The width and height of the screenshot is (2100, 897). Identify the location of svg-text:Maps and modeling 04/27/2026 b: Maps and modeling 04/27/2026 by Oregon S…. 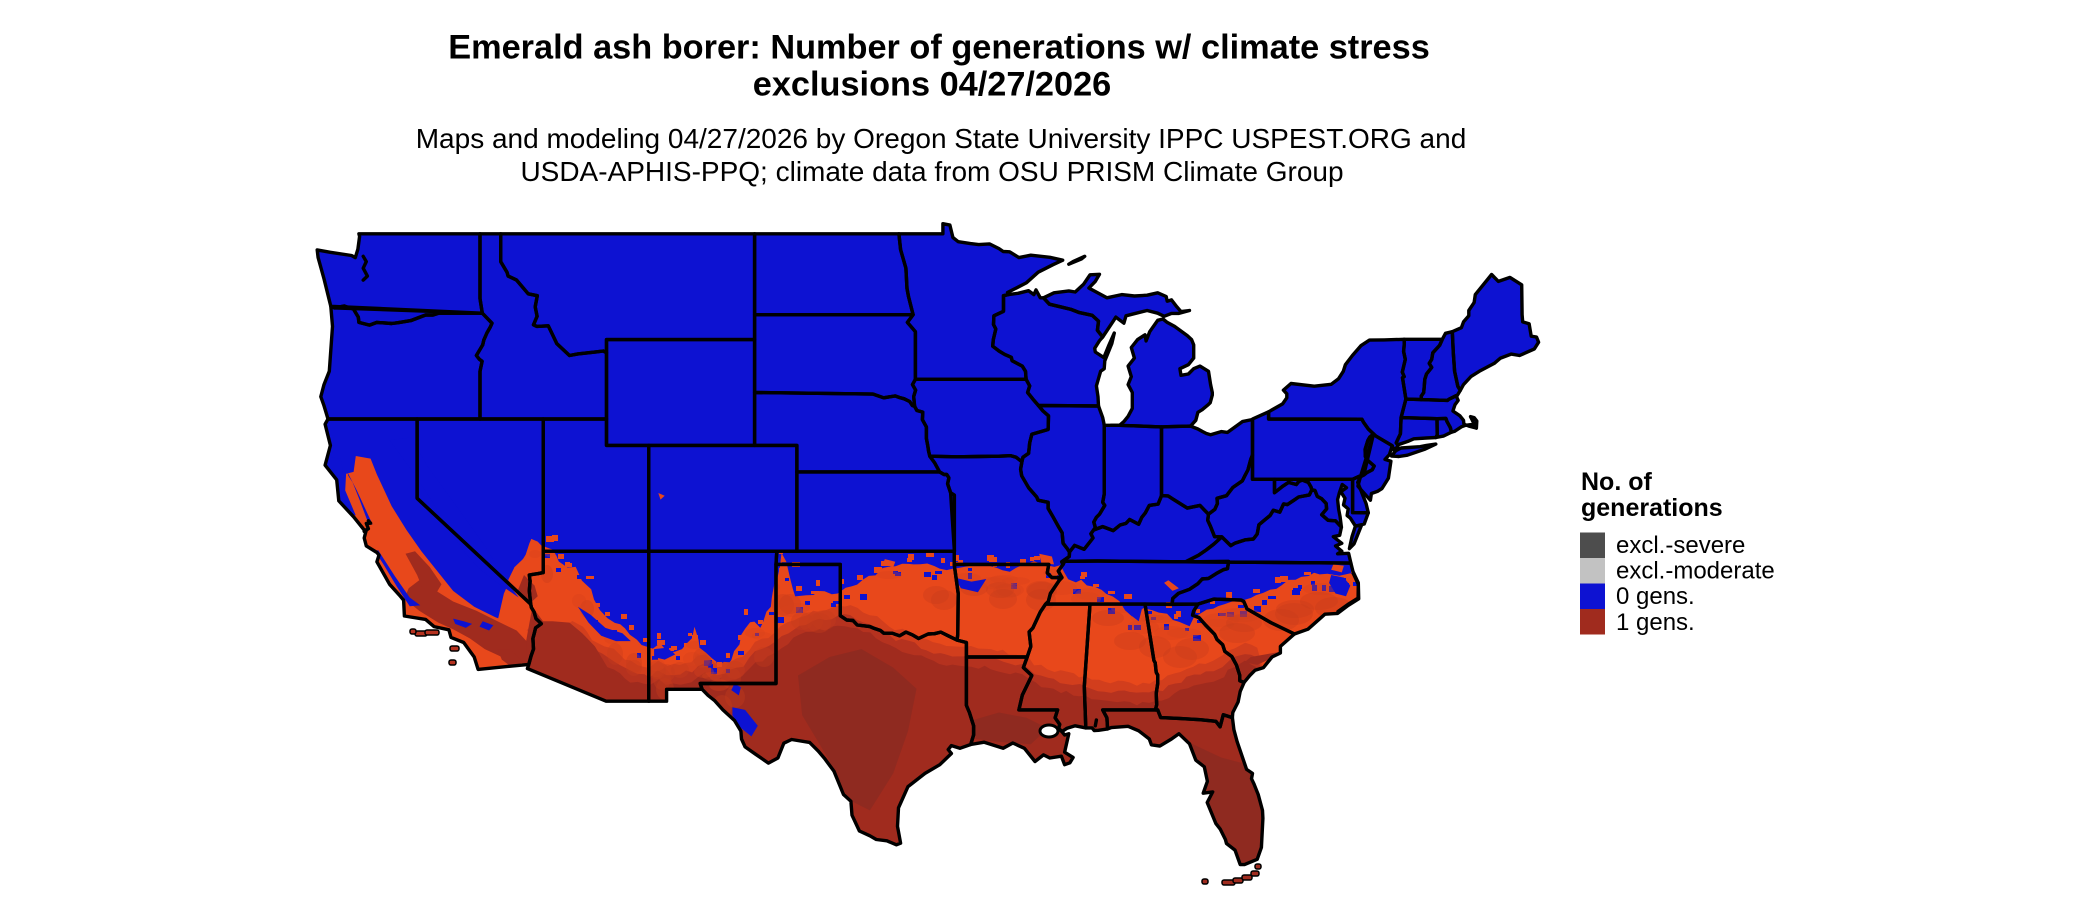
(941, 138).